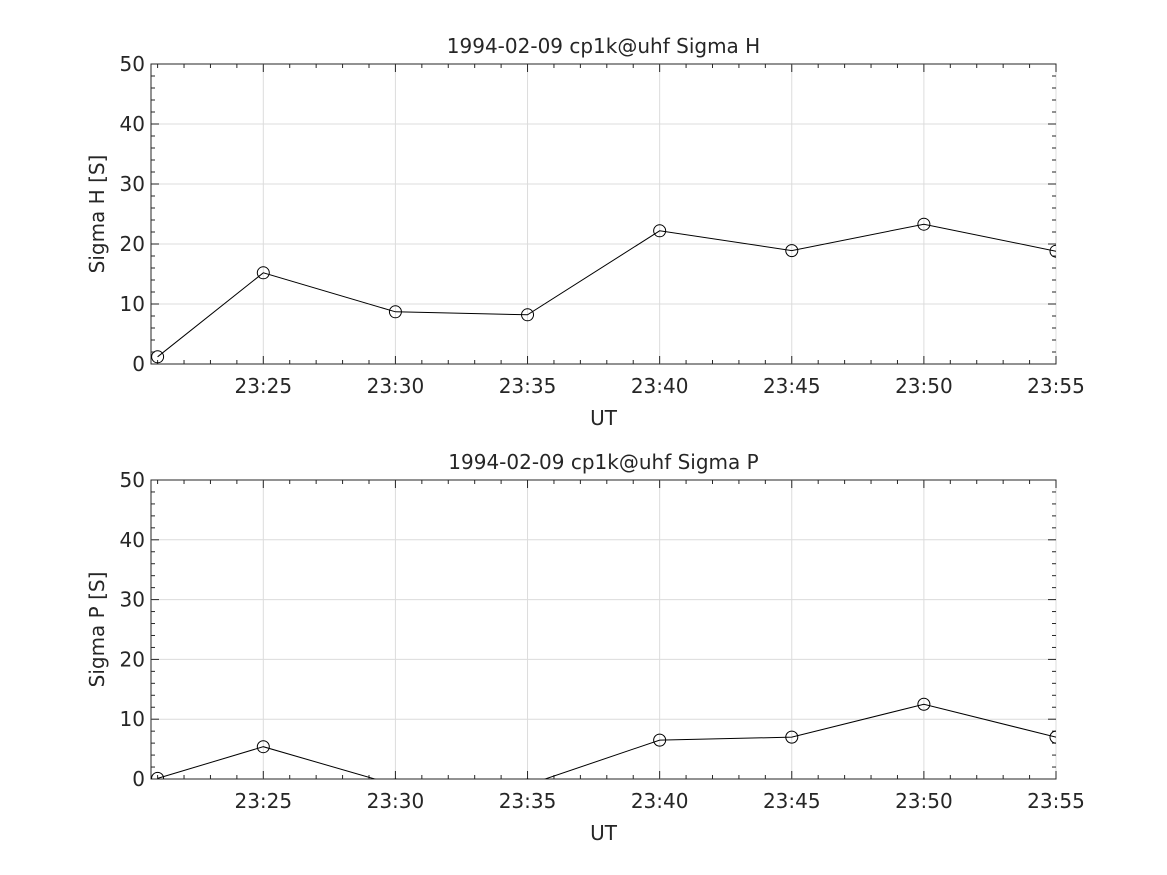  Describe the element at coordinates (603, 46) in the screenshot. I see `chart-title: 1994-02-09 cp1k@uhf Sigma H` at that location.